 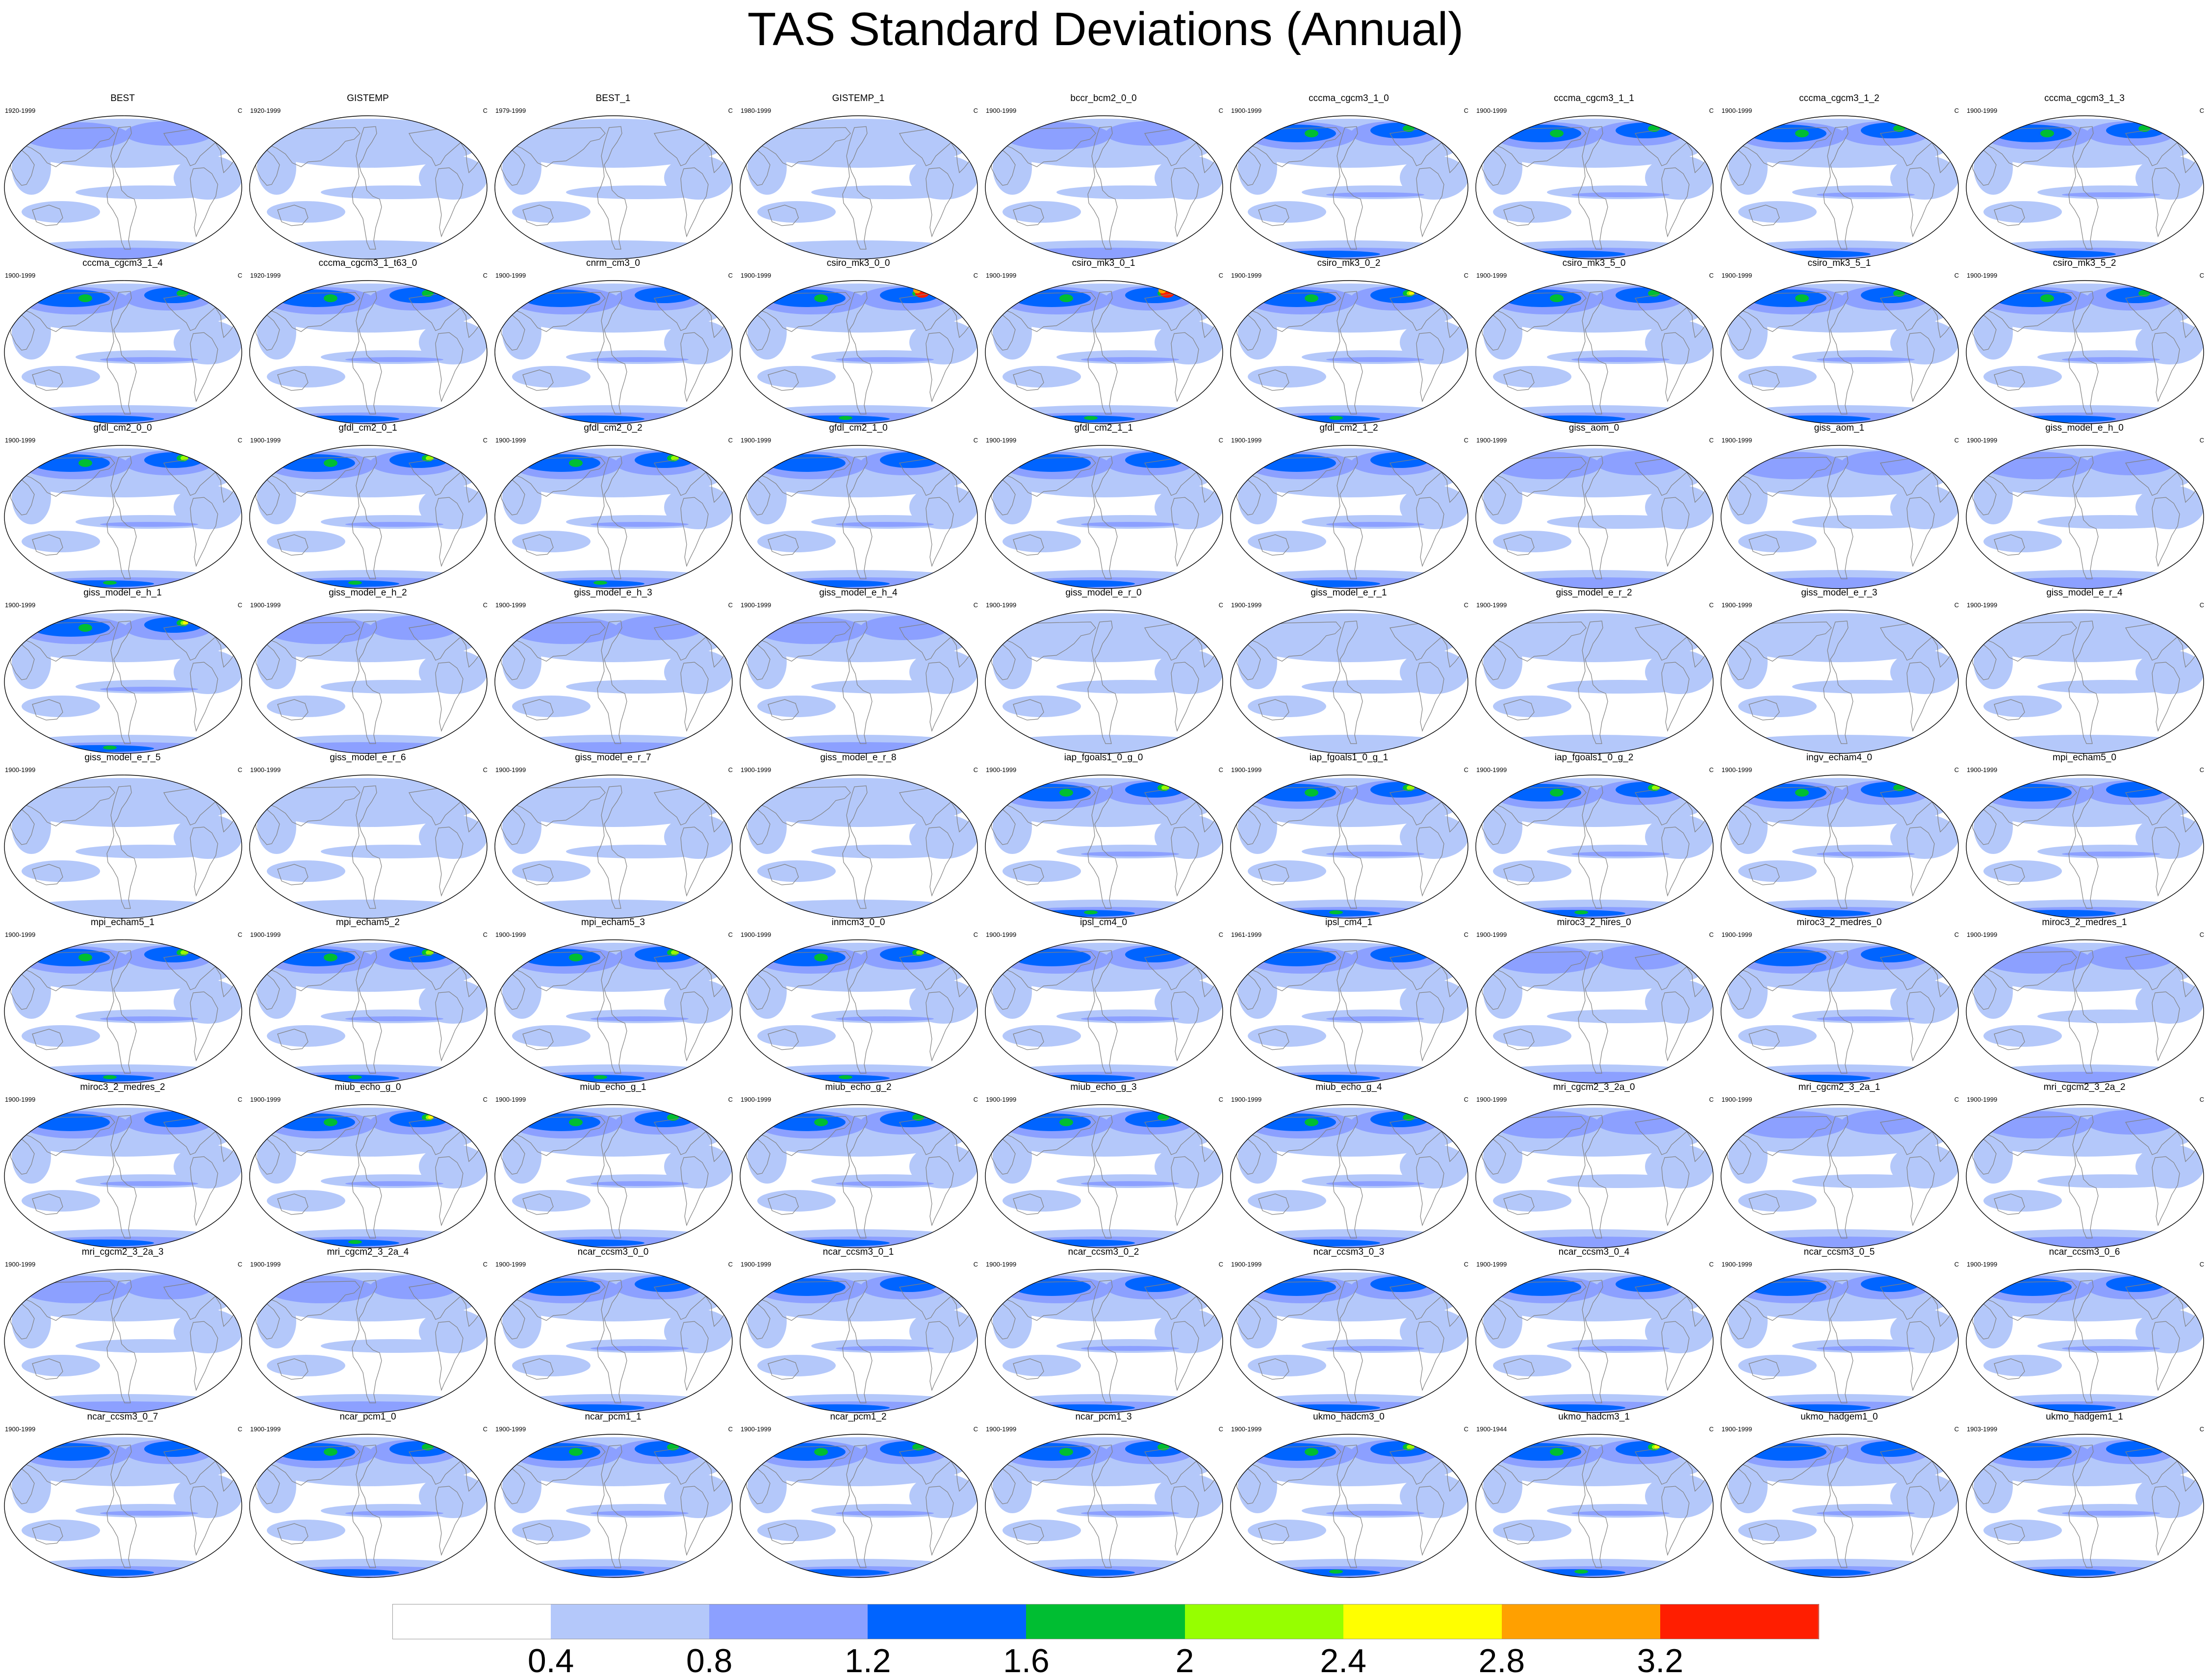 What do you see at coordinates (1839, 1087) in the screenshot?
I see `panel-title: mri_cgcm2_3_2a_1` at bounding box center [1839, 1087].